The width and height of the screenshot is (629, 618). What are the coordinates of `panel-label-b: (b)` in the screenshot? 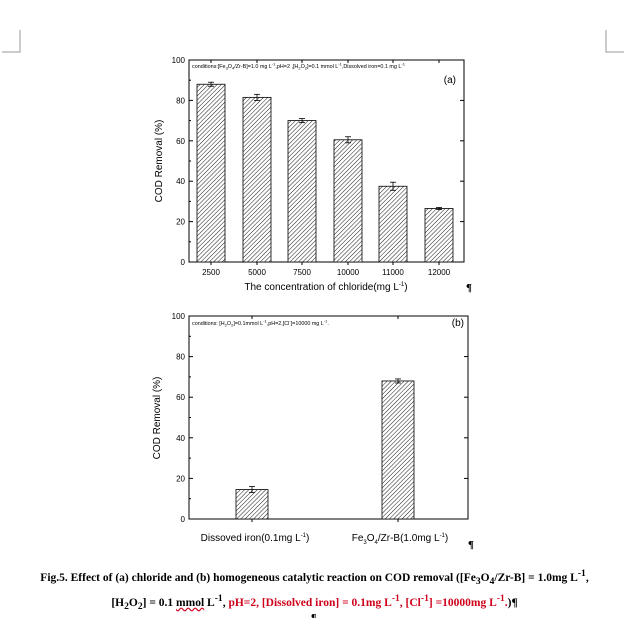 It's located at (458, 323).